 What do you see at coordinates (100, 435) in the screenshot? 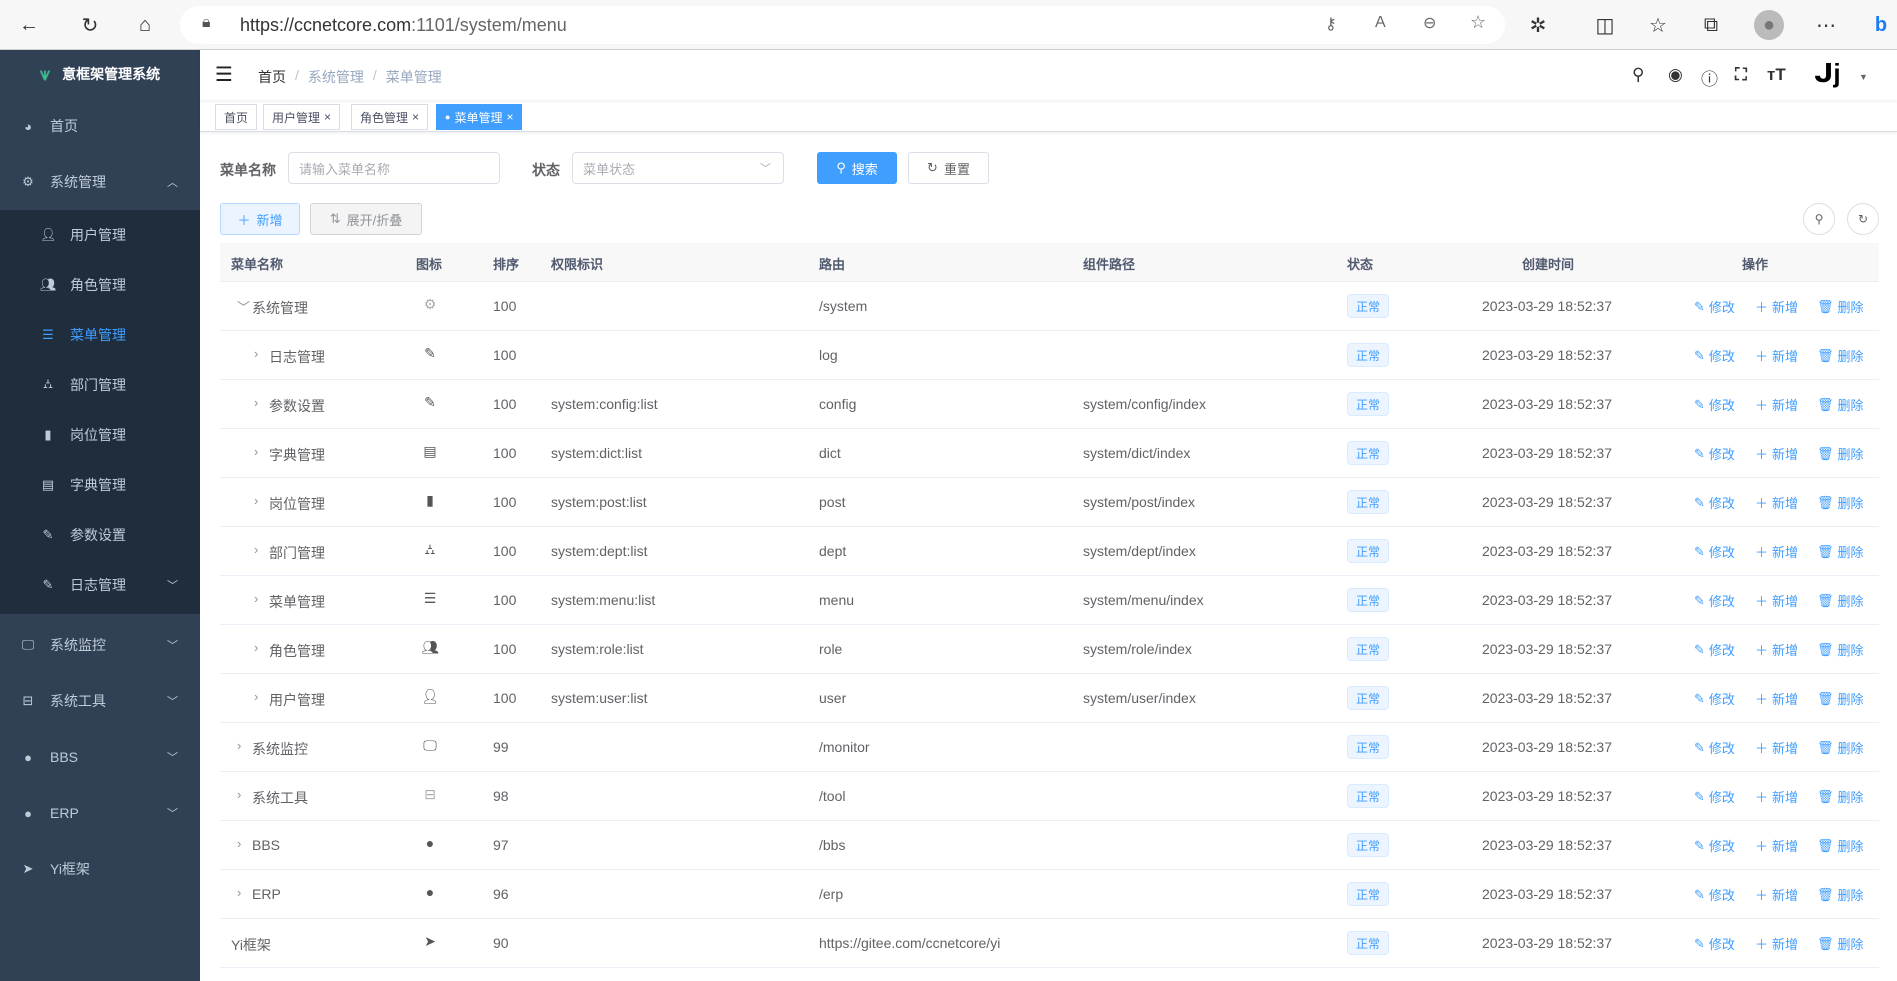
I see `sidebar-item-posts: ▮ 岗位管理` at bounding box center [100, 435].